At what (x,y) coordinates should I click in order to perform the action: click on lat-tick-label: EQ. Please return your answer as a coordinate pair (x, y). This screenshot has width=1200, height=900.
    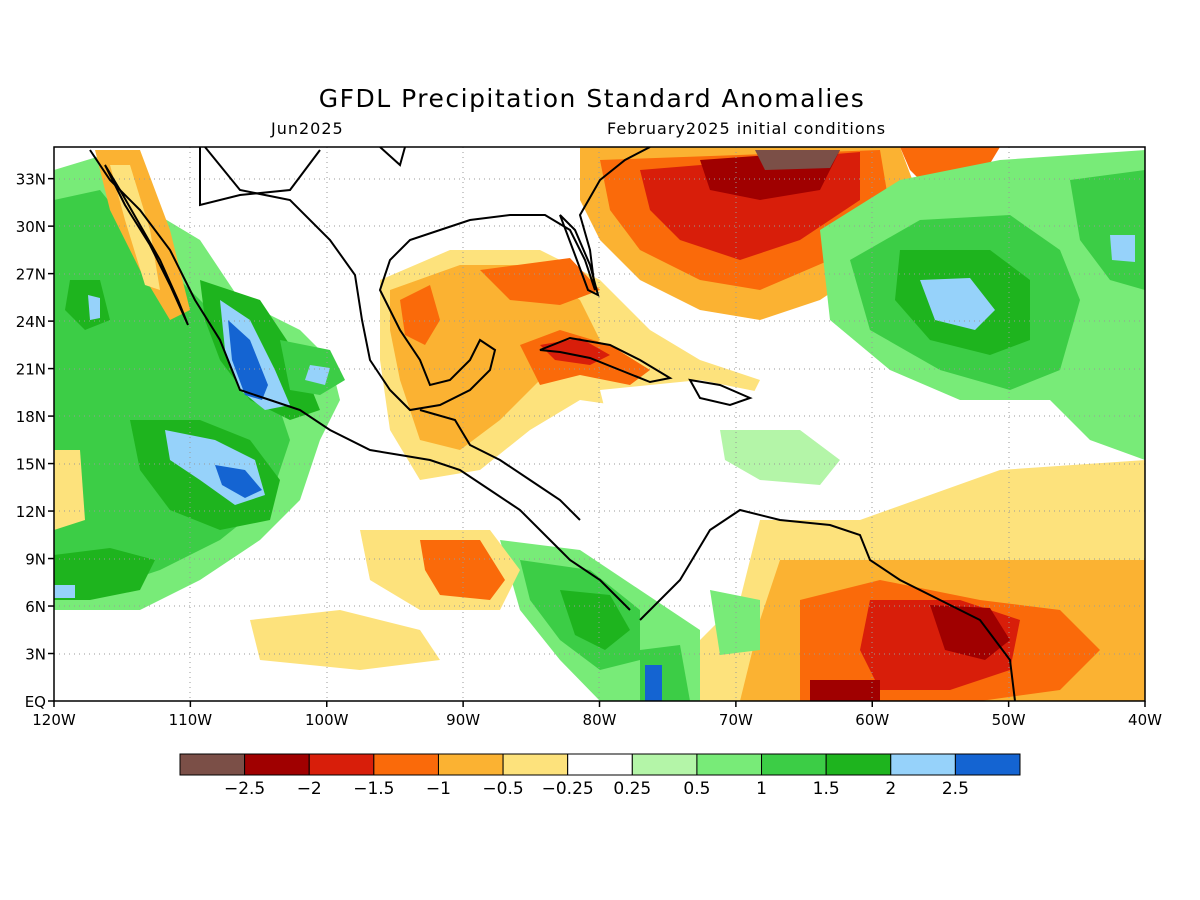
    Looking at the image, I should click on (35, 702).